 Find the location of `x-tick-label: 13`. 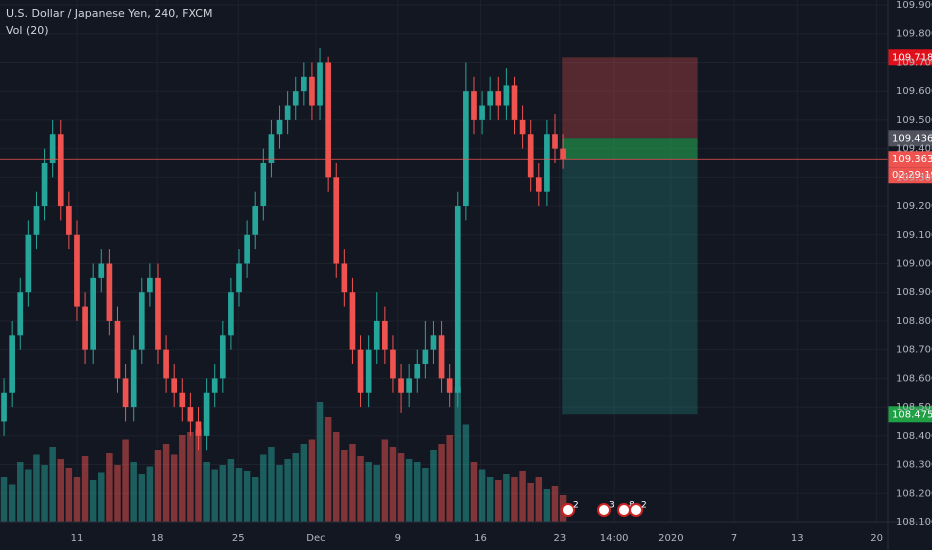

x-tick-label: 13 is located at coordinates (797, 538).